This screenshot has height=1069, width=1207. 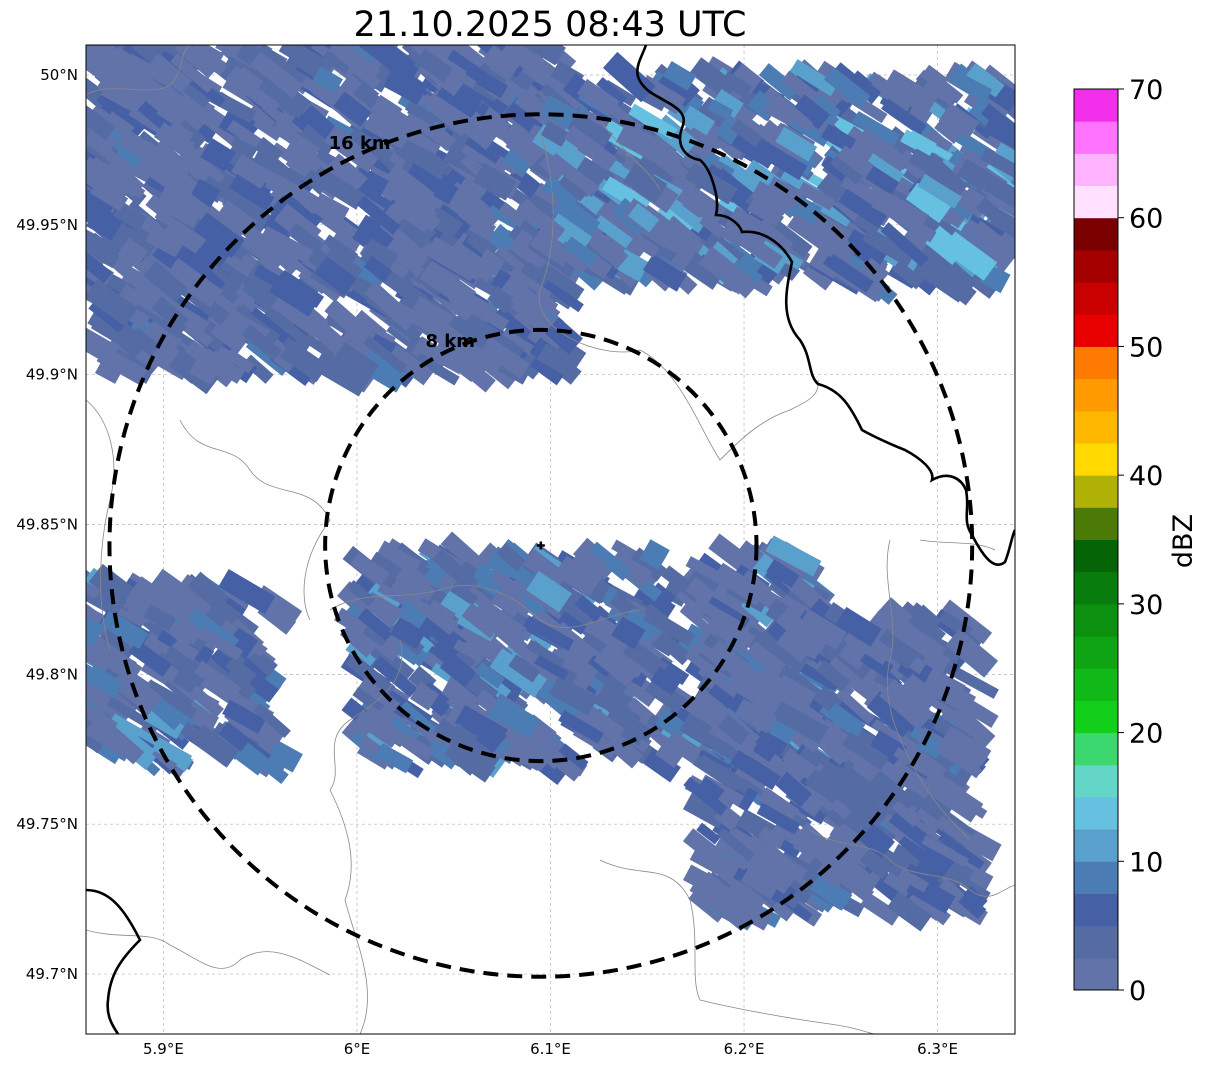 What do you see at coordinates (770, 178) in the screenshot?
I see `echo-region` at bounding box center [770, 178].